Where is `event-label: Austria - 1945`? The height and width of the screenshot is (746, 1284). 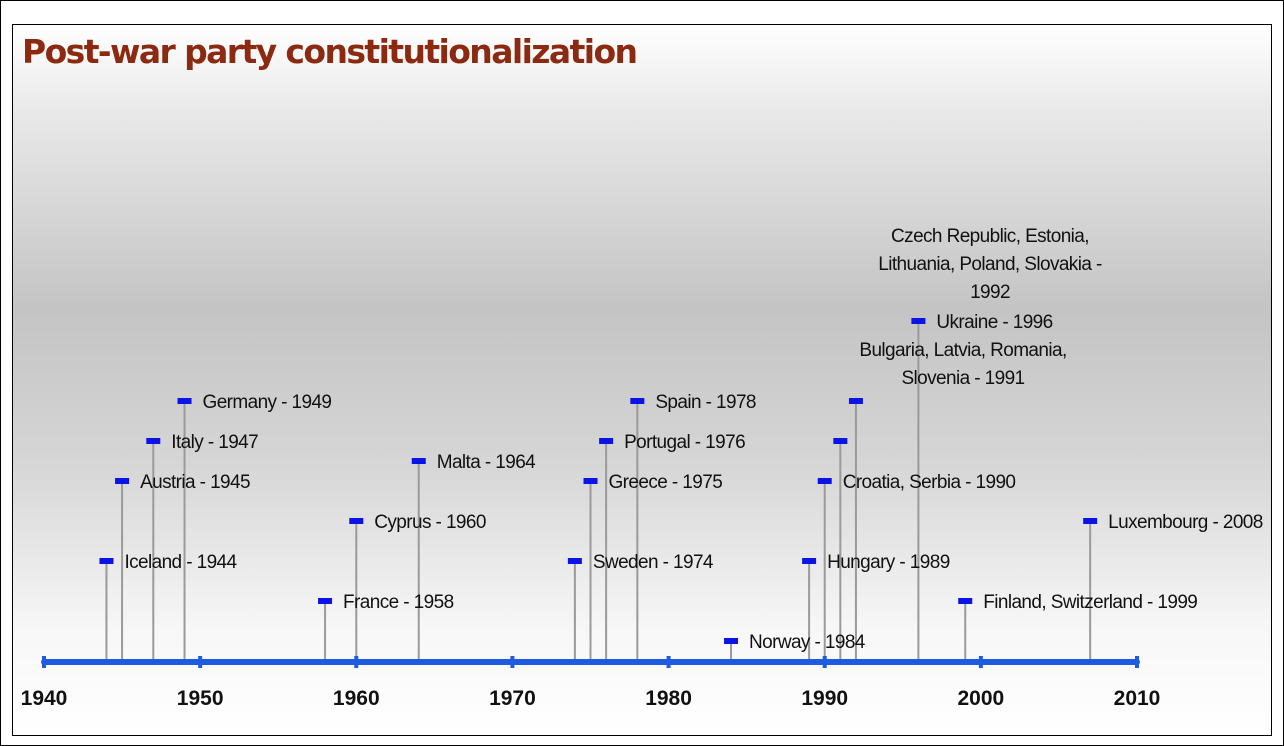
event-label: Austria - 1945 is located at coordinates (195, 482).